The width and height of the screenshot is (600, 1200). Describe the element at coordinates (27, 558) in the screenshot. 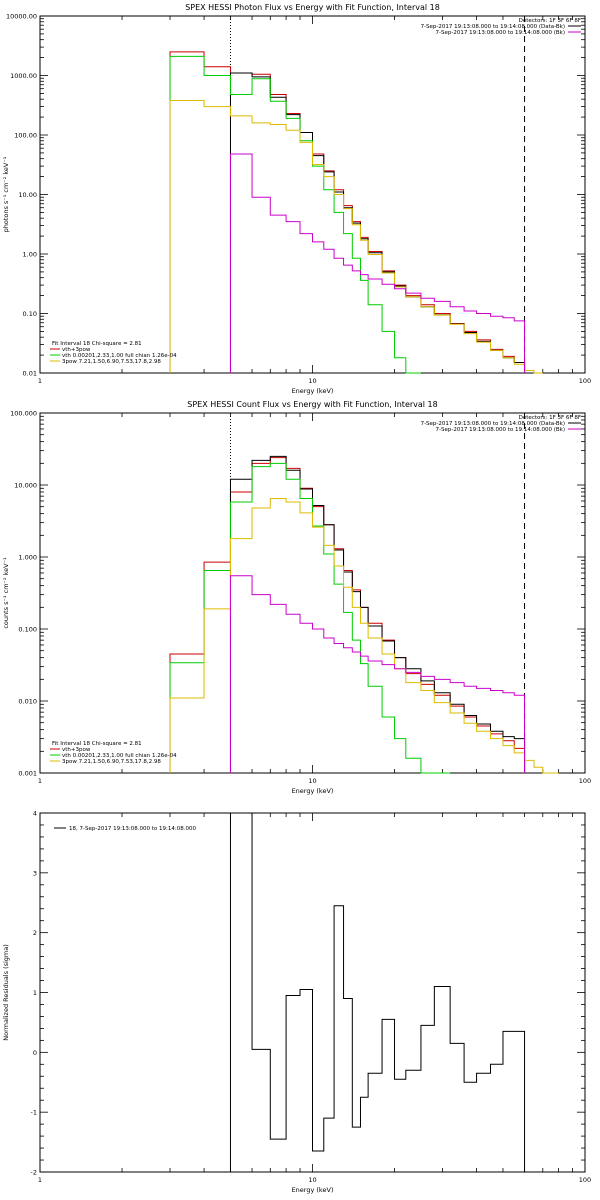

I see `y-tick-label: 1.000` at that location.